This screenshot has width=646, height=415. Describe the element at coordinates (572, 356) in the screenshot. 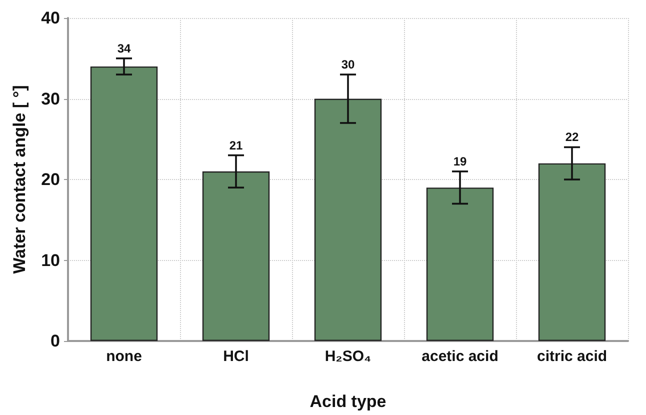

I see `x-tick-label: citric acid` at that location.